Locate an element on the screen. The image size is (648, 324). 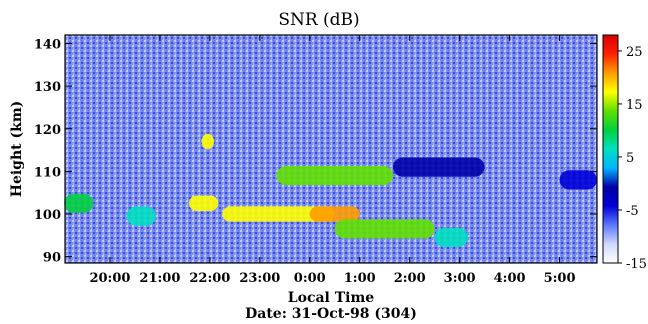
chart-title: SNR (dB) is located at coordinates (318, 20).